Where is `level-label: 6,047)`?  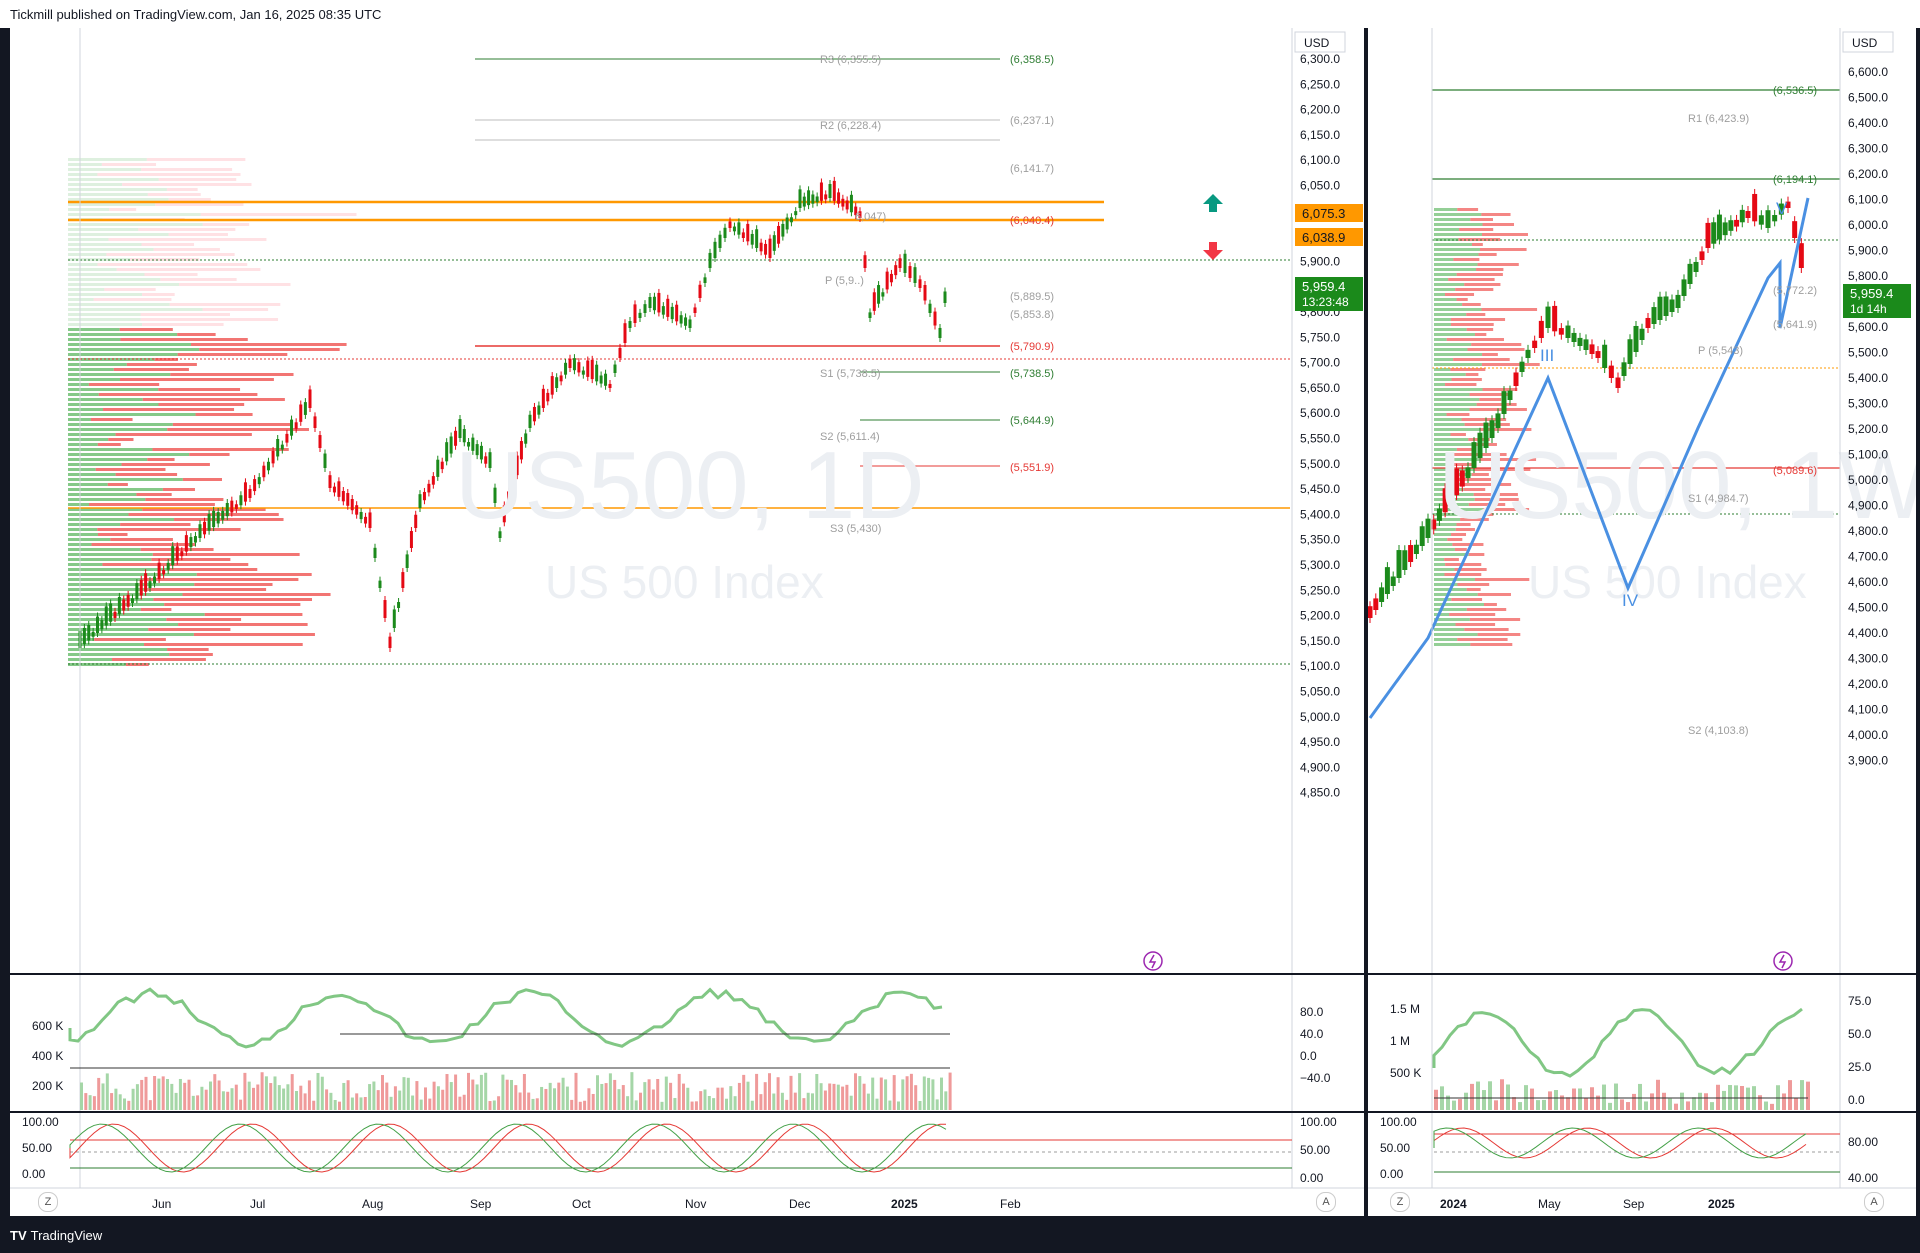
level-label: 6,047) is located at coordinates (870, 217).